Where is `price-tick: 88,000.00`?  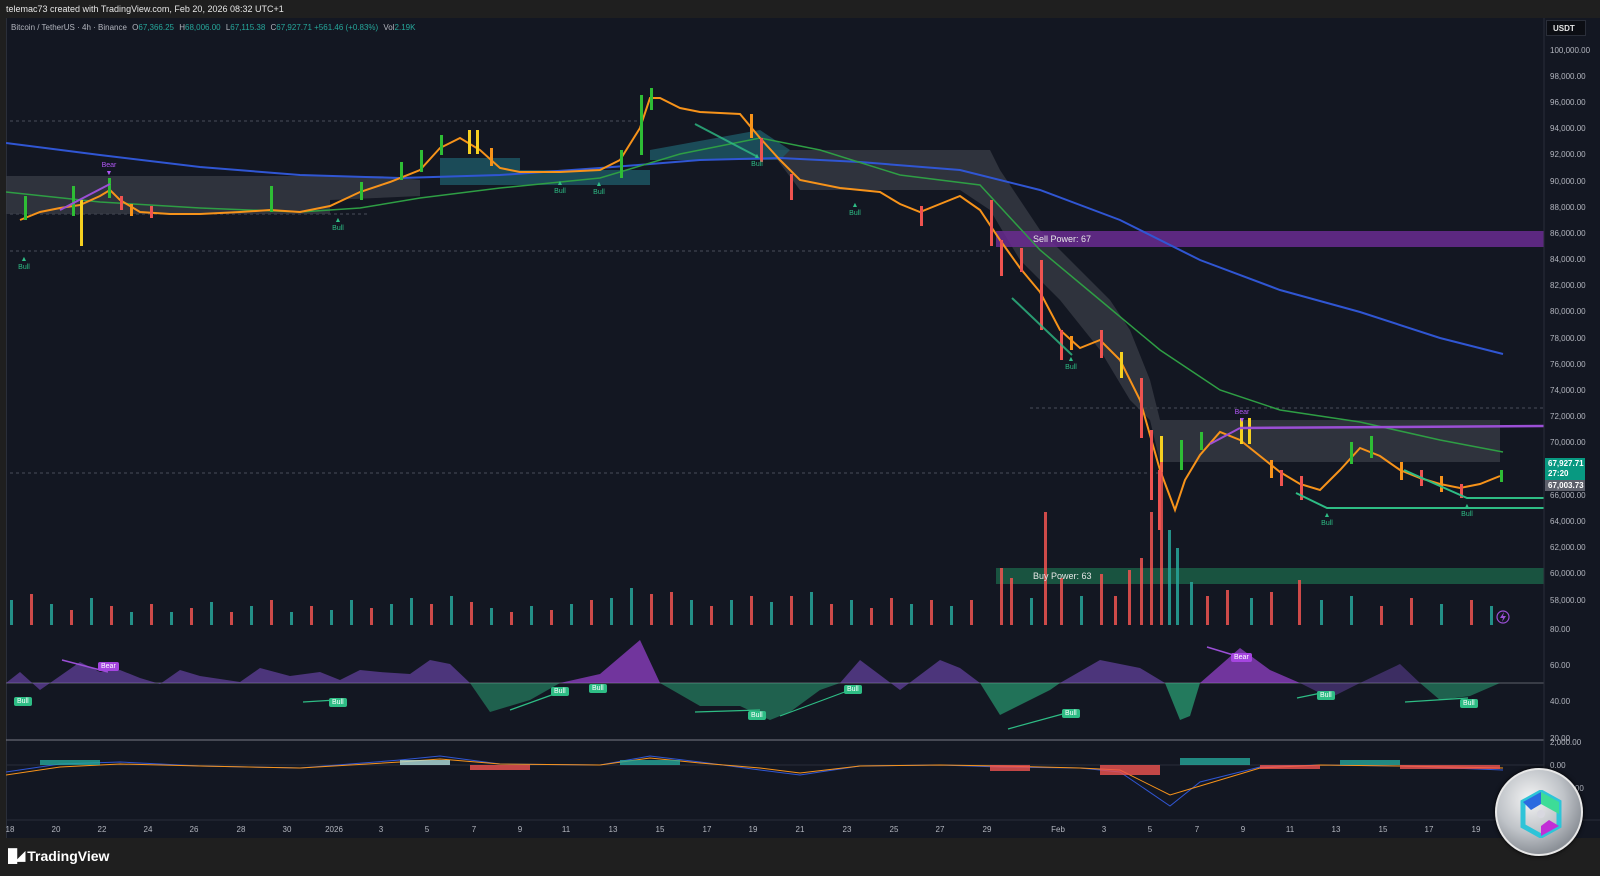 price-tick: 88,000.00 is located at coordinates (1568, 207).